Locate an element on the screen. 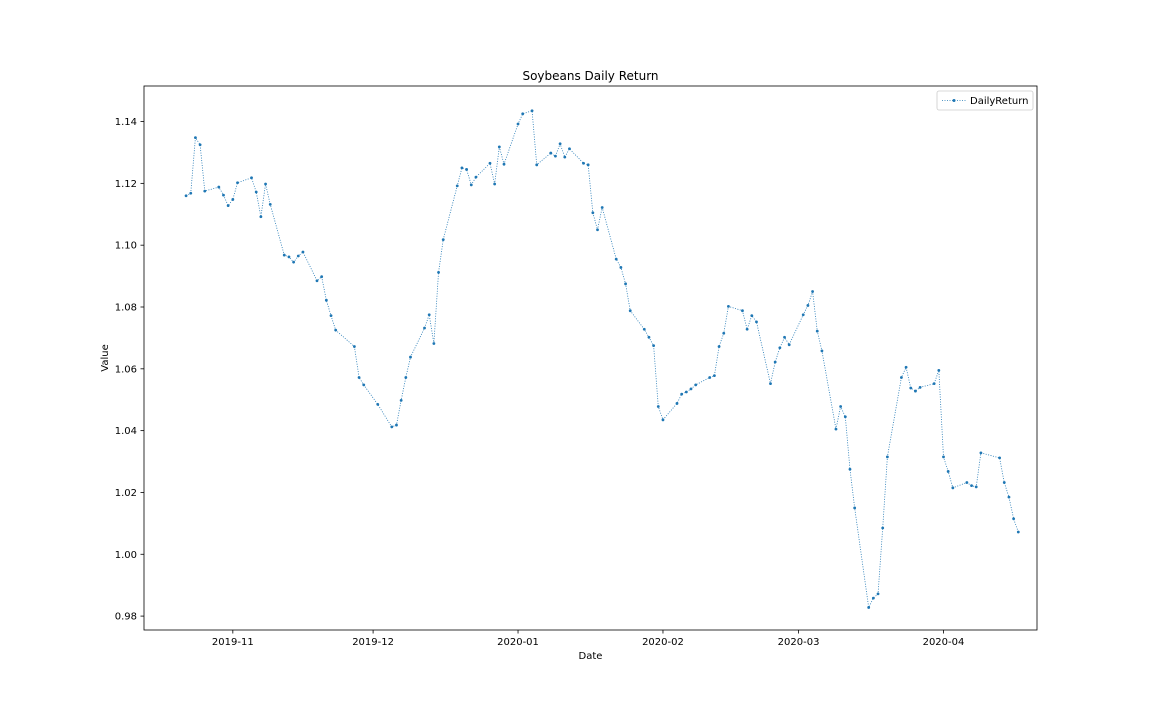  y-axis: 0.98 1.00 1.02 1.04 1.06 1.08 1.10 1.12 1.14 is located at coordinates (129, 370).